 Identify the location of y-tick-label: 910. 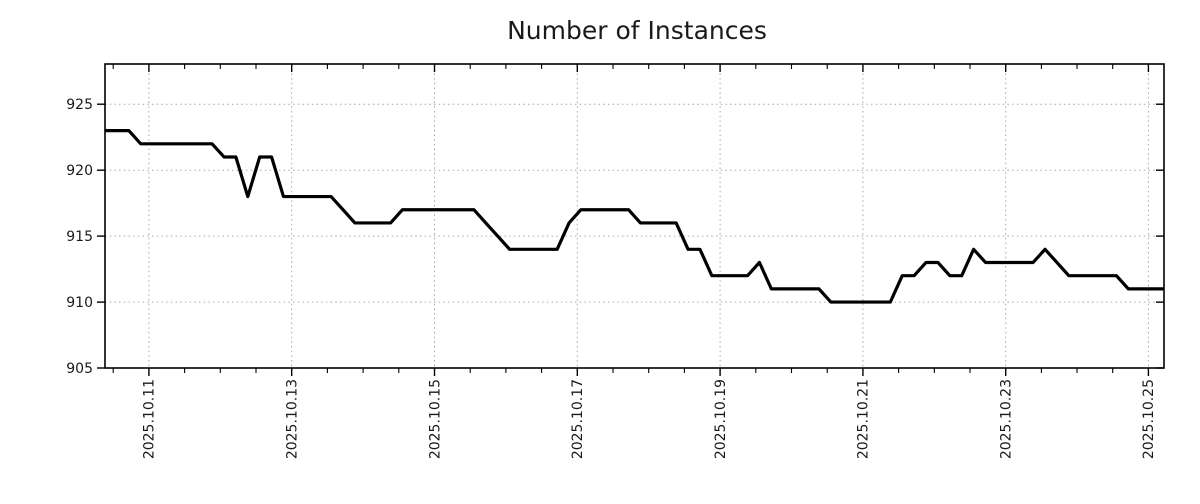
(79, 303).